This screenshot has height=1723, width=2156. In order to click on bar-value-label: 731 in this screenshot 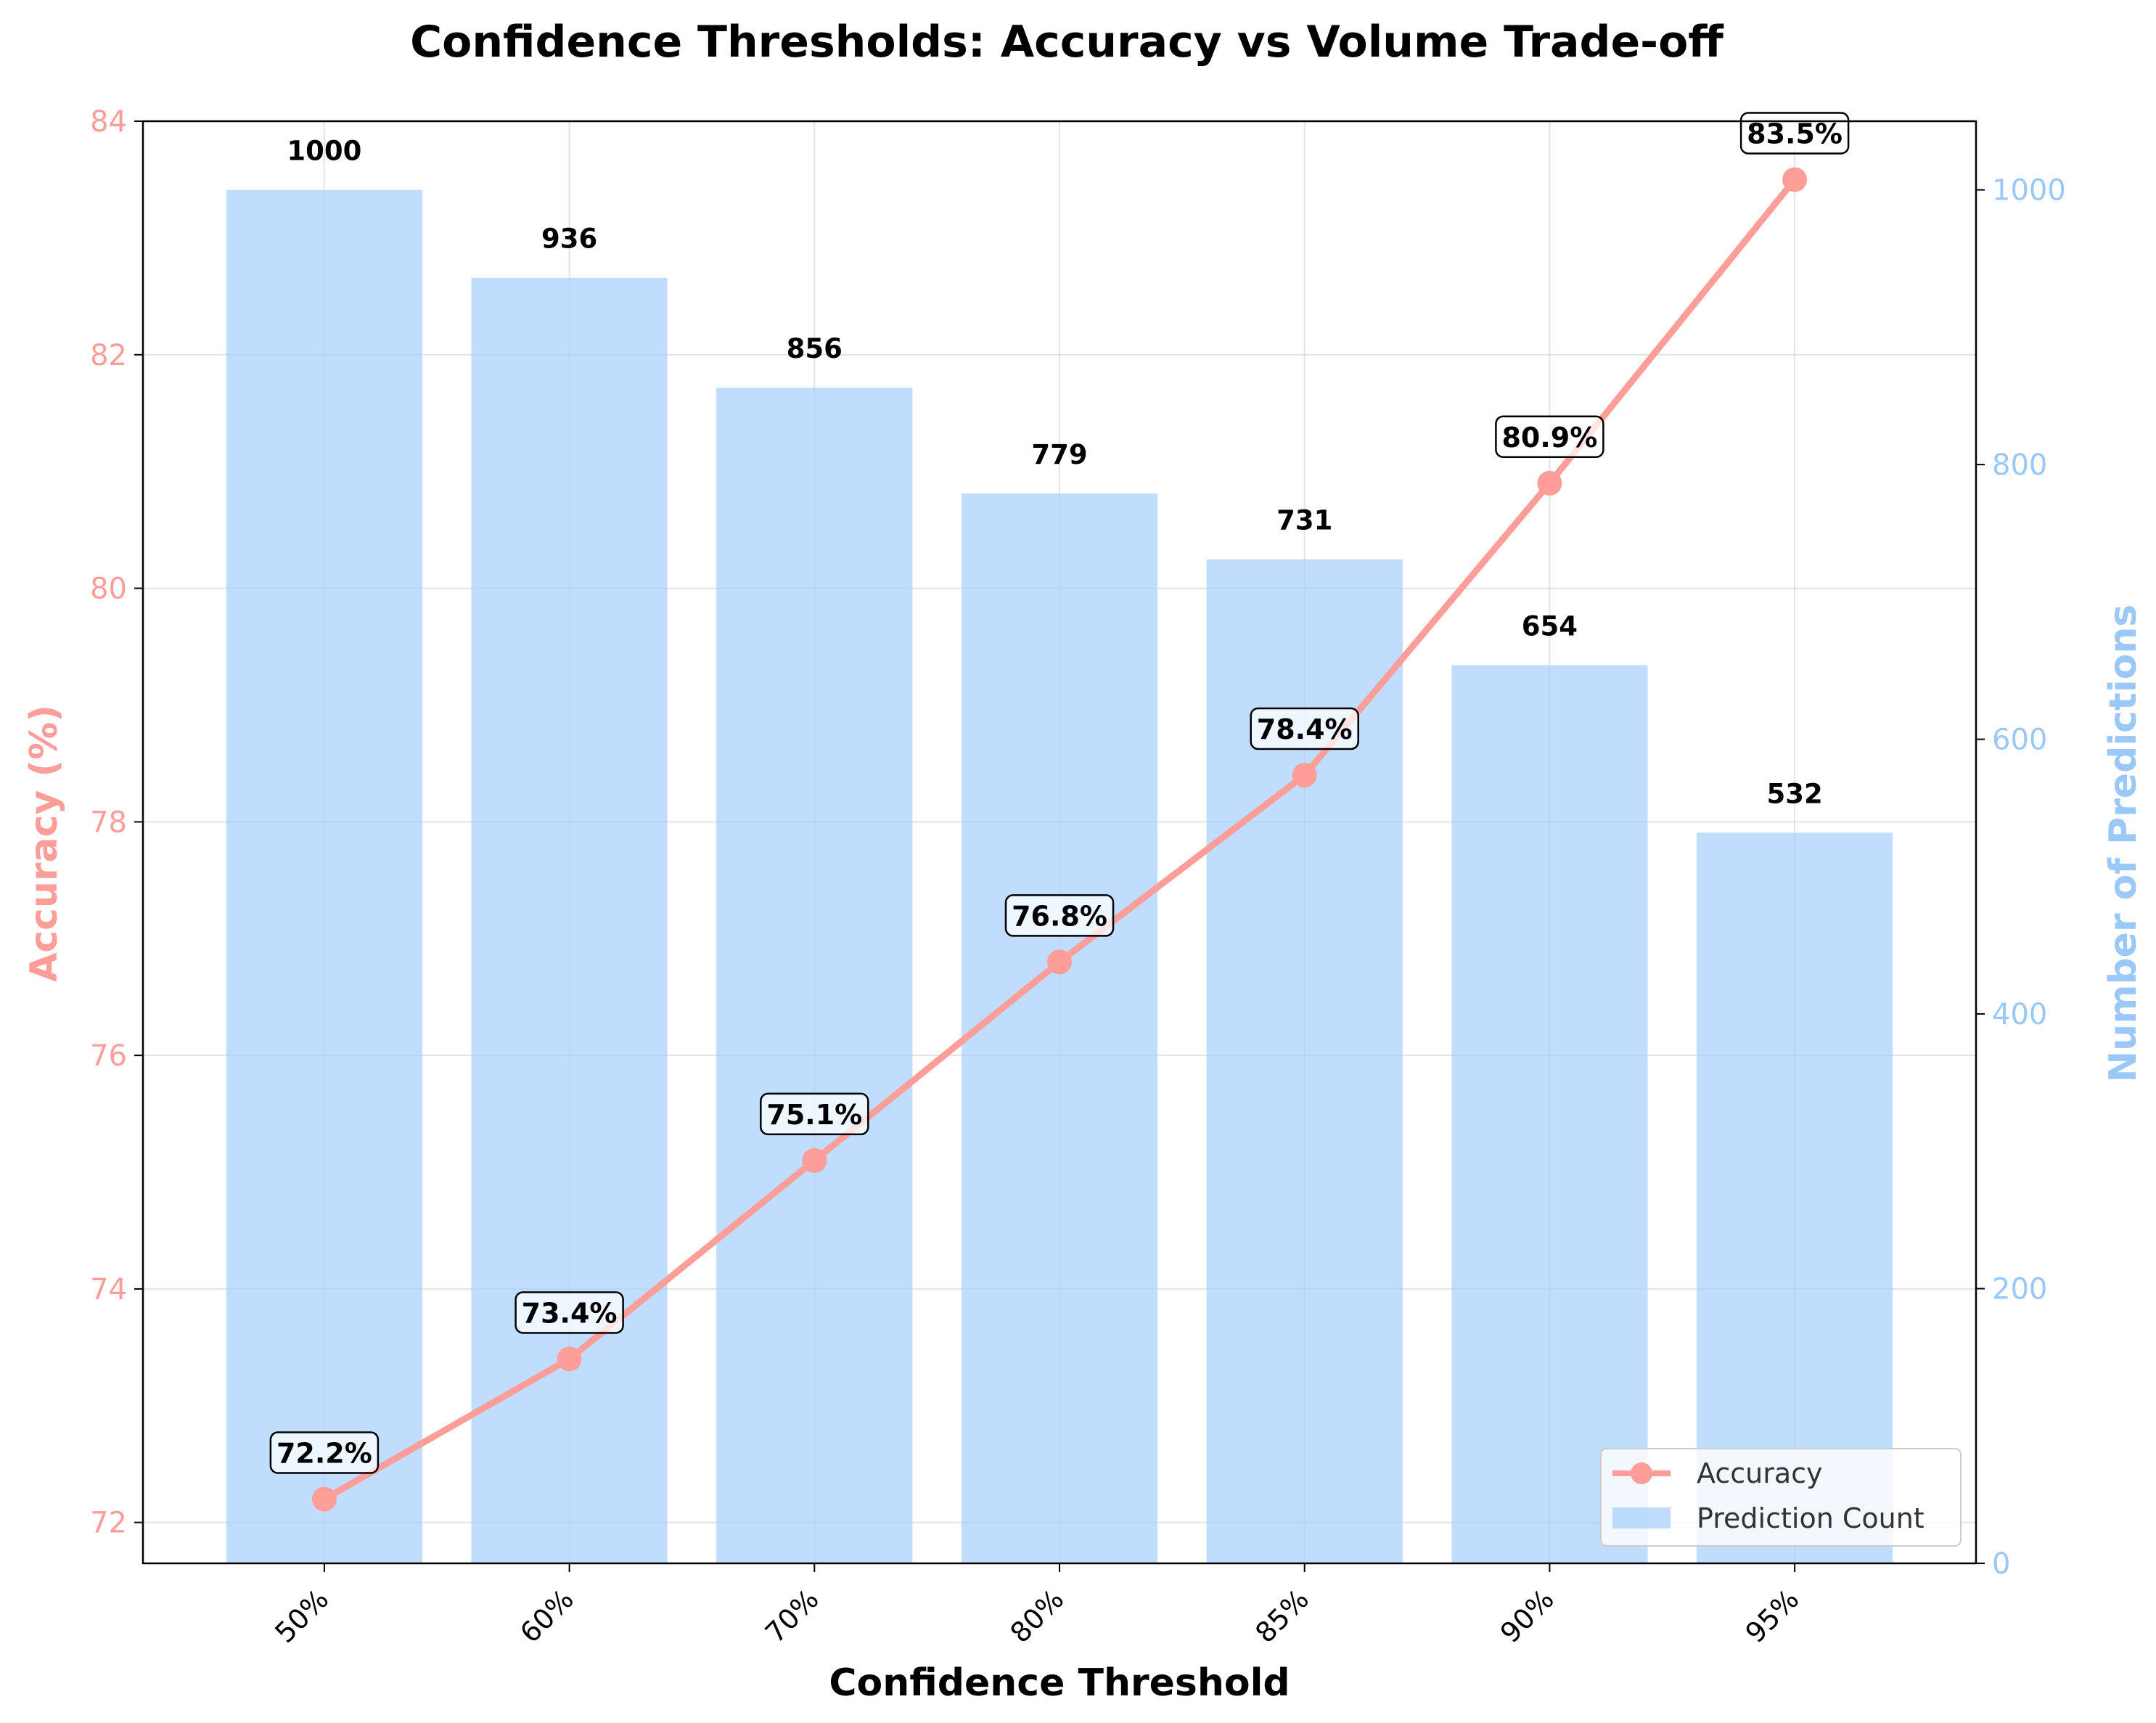, I will do `click(1304, 520)`.